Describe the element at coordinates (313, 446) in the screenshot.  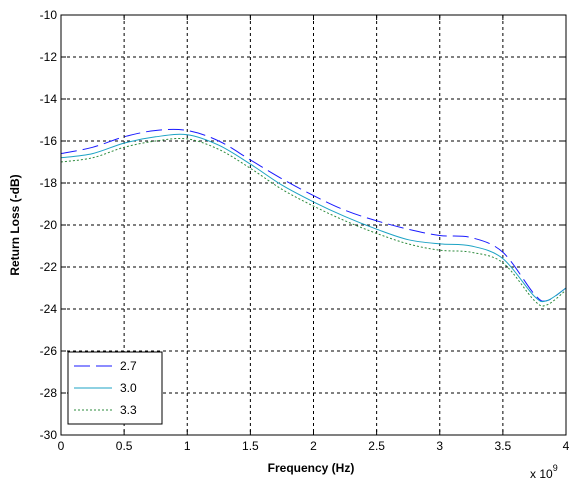
I see `x-tick-label: 2` at that location.